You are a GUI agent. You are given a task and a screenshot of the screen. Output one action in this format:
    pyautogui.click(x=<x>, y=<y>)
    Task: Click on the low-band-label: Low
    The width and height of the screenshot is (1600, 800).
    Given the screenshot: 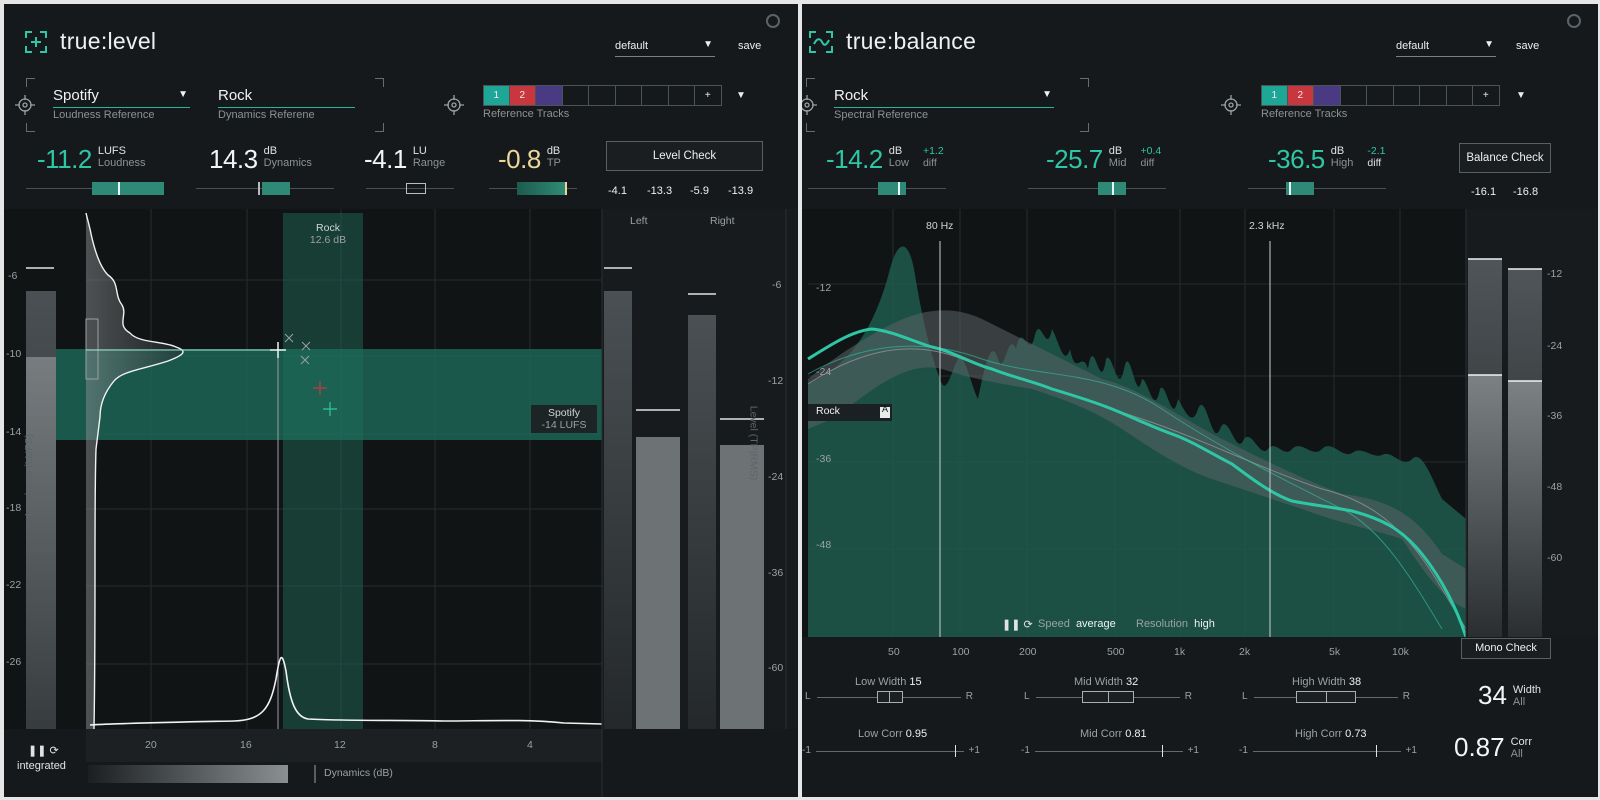 What is the action you would take?
    pyautogui.click(x=898, y=163)
    